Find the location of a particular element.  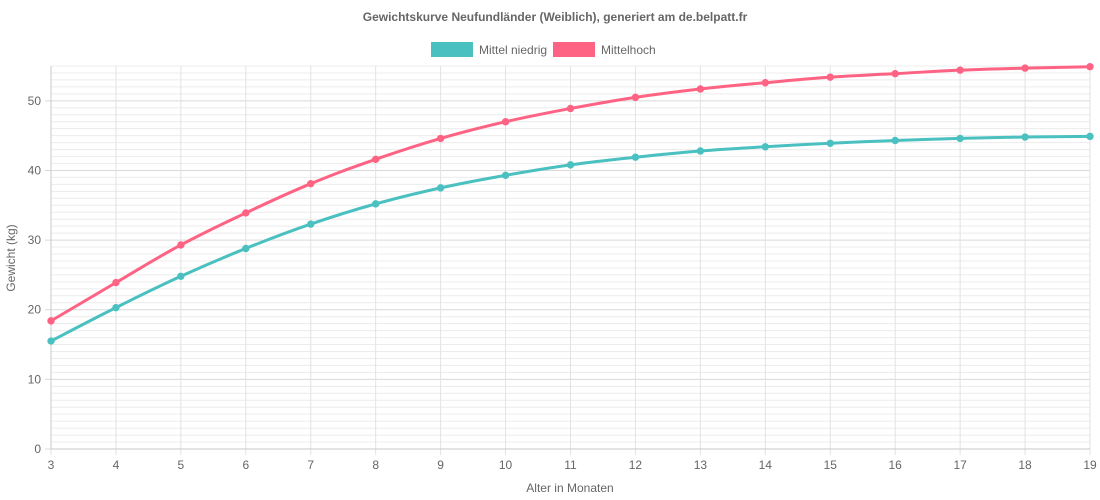

x-tick-label: 5 is located at coordinates (181, 465).